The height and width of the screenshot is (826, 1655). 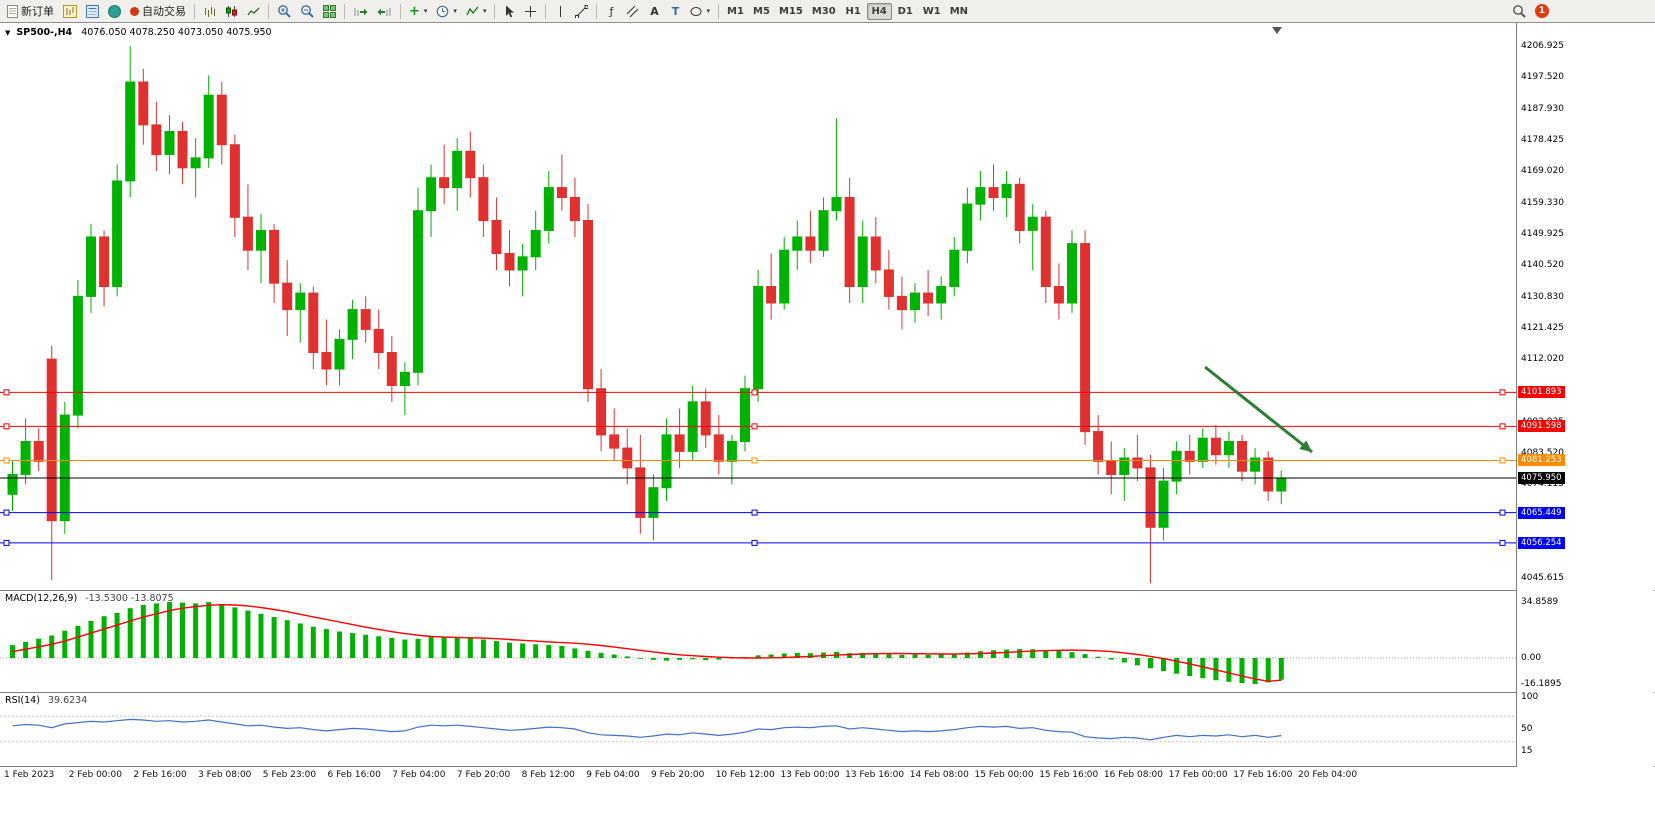 I want to click on new-order-button: 新订单, so click(x=30, y=11).